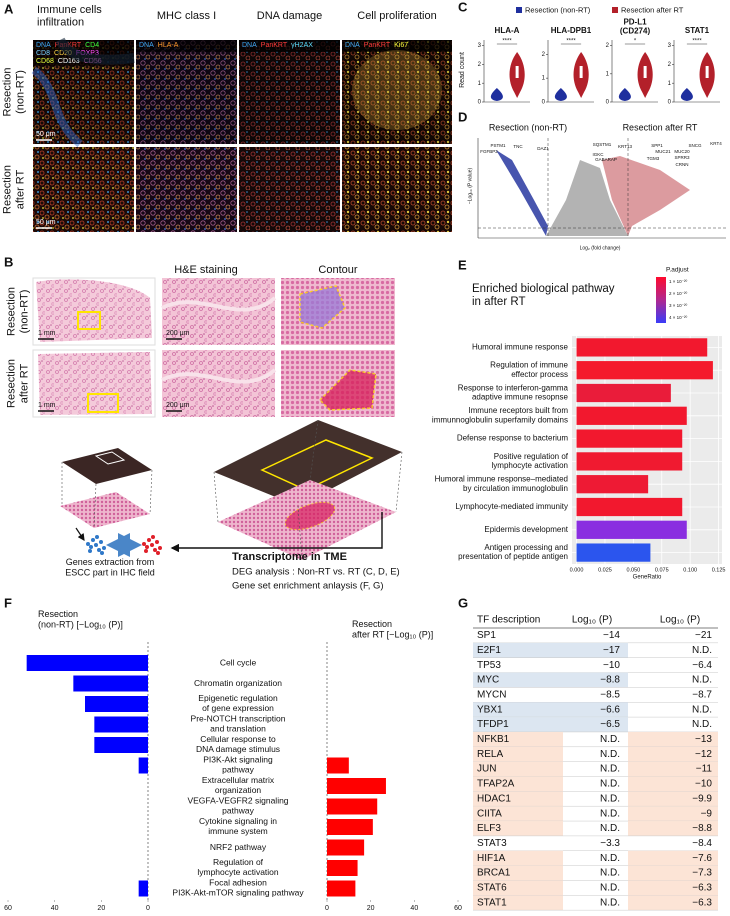 The image size is (730, 916). I want to click on stain-label: CD4, so click(92, 45).